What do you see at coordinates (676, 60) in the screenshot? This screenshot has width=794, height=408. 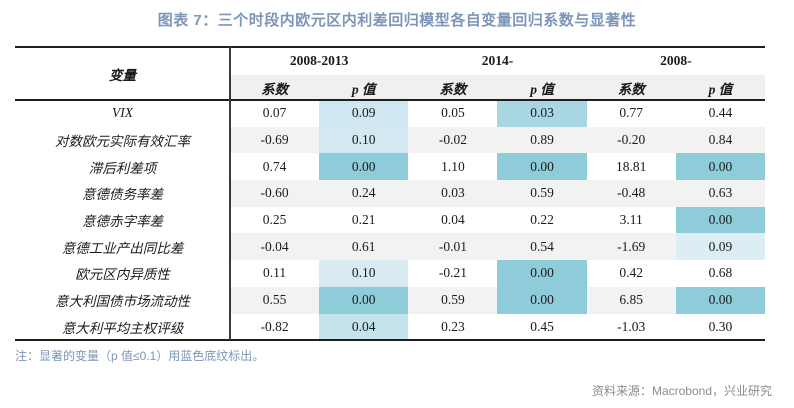 I see `period-header-2008: 2008-` at bounding box center [676, 60].